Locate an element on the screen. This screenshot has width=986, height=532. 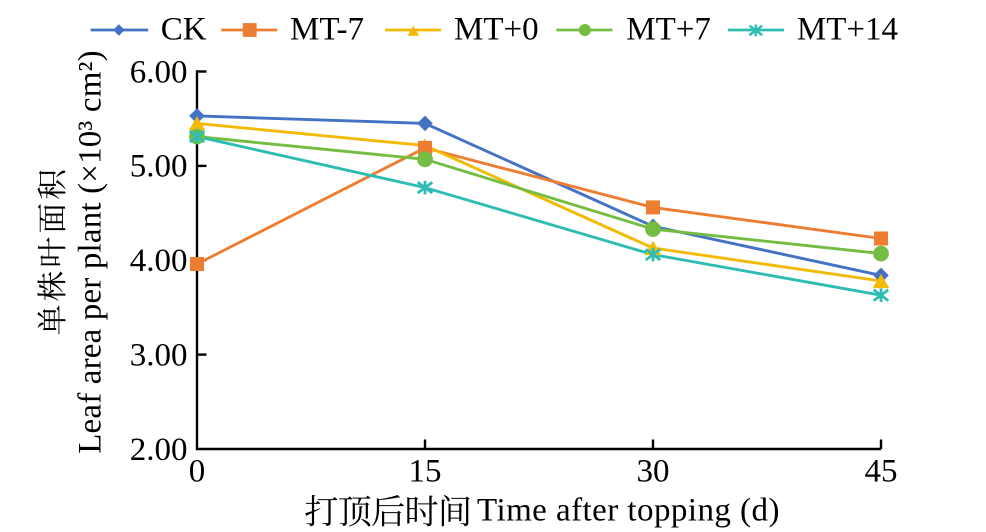
svg-text: 0 is located at coordinates (197, 471).